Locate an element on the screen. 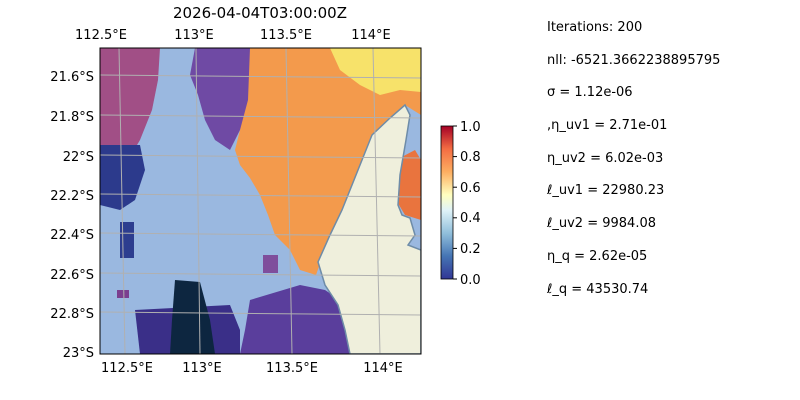  field-blob-north-yellow is located at coordinates (375, 71).